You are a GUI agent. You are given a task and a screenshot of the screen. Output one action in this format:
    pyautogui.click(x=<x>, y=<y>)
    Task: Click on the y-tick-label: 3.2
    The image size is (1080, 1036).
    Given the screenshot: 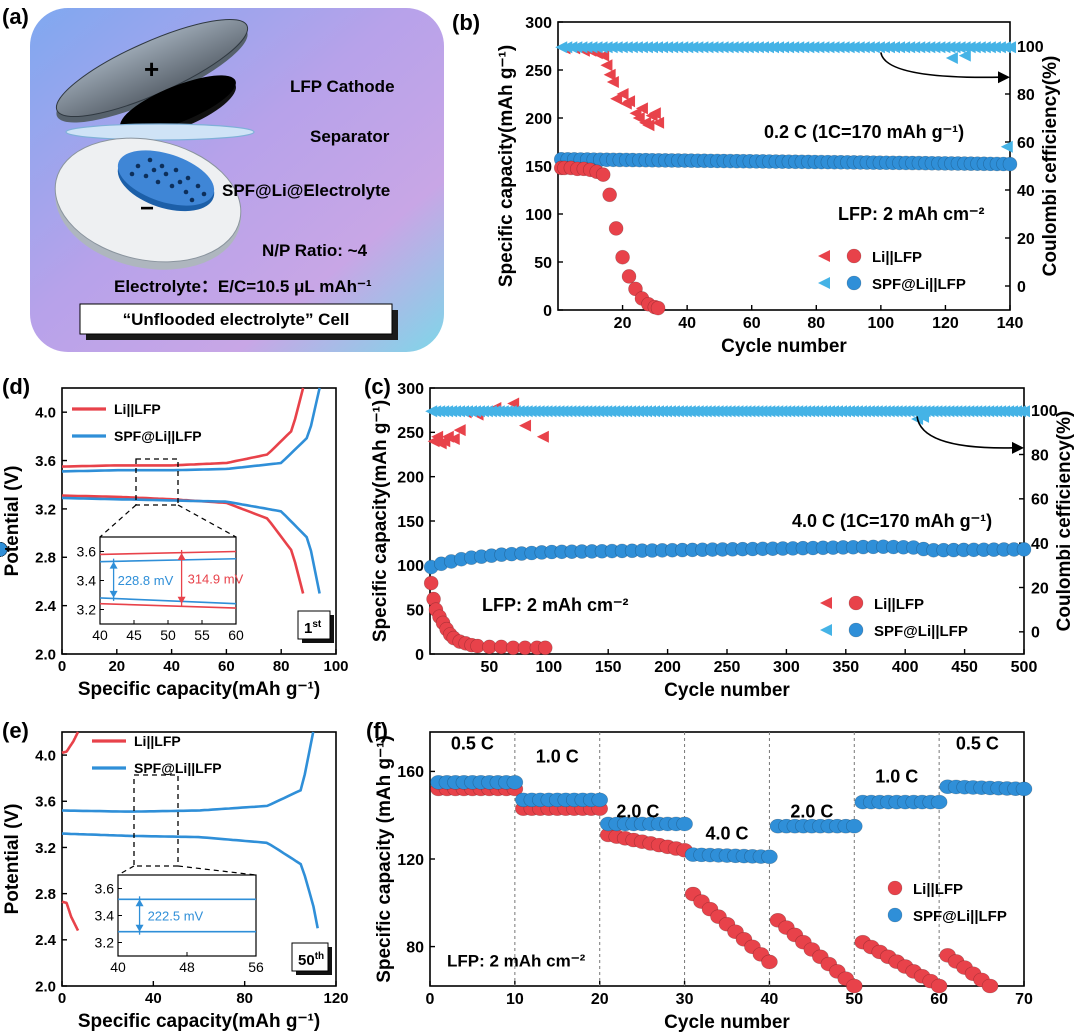 What is the action you would take?
    pyautogui.click(x=45, y=509)
    